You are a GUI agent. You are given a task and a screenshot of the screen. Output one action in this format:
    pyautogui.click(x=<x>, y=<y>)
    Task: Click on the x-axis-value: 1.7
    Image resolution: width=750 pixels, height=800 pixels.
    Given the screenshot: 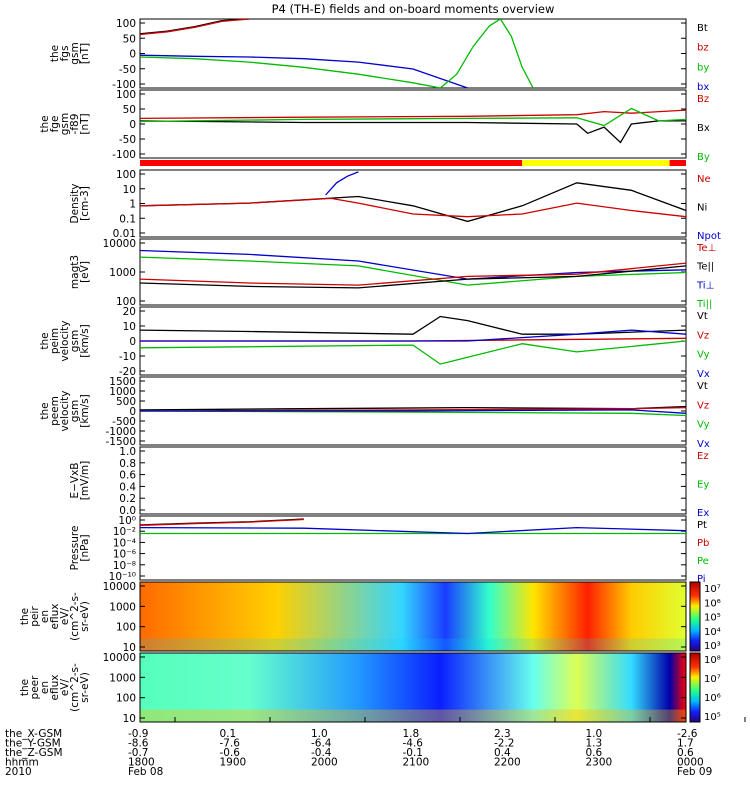 What is the action you would take?
    pyautogui.click(x=685, y=744)
    